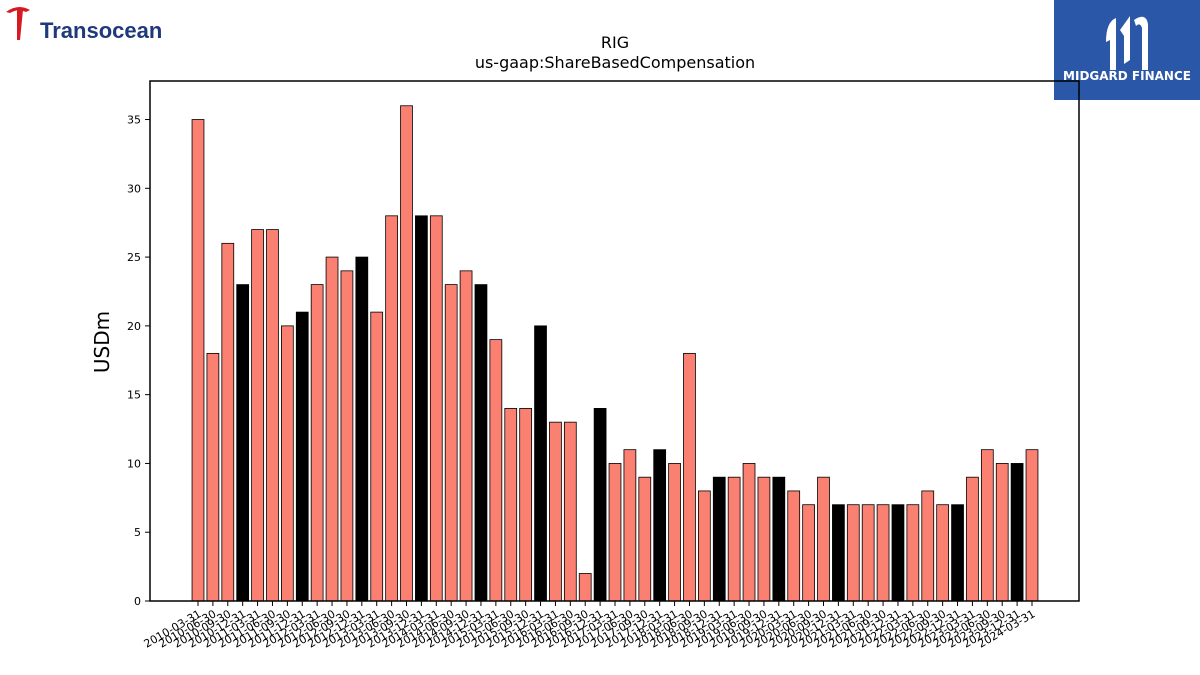 The image size is (1200, 675). Describe the element at coordinates (101, 30) in the screenshot. I see `transocean-logo-text: Transocean` at that location.